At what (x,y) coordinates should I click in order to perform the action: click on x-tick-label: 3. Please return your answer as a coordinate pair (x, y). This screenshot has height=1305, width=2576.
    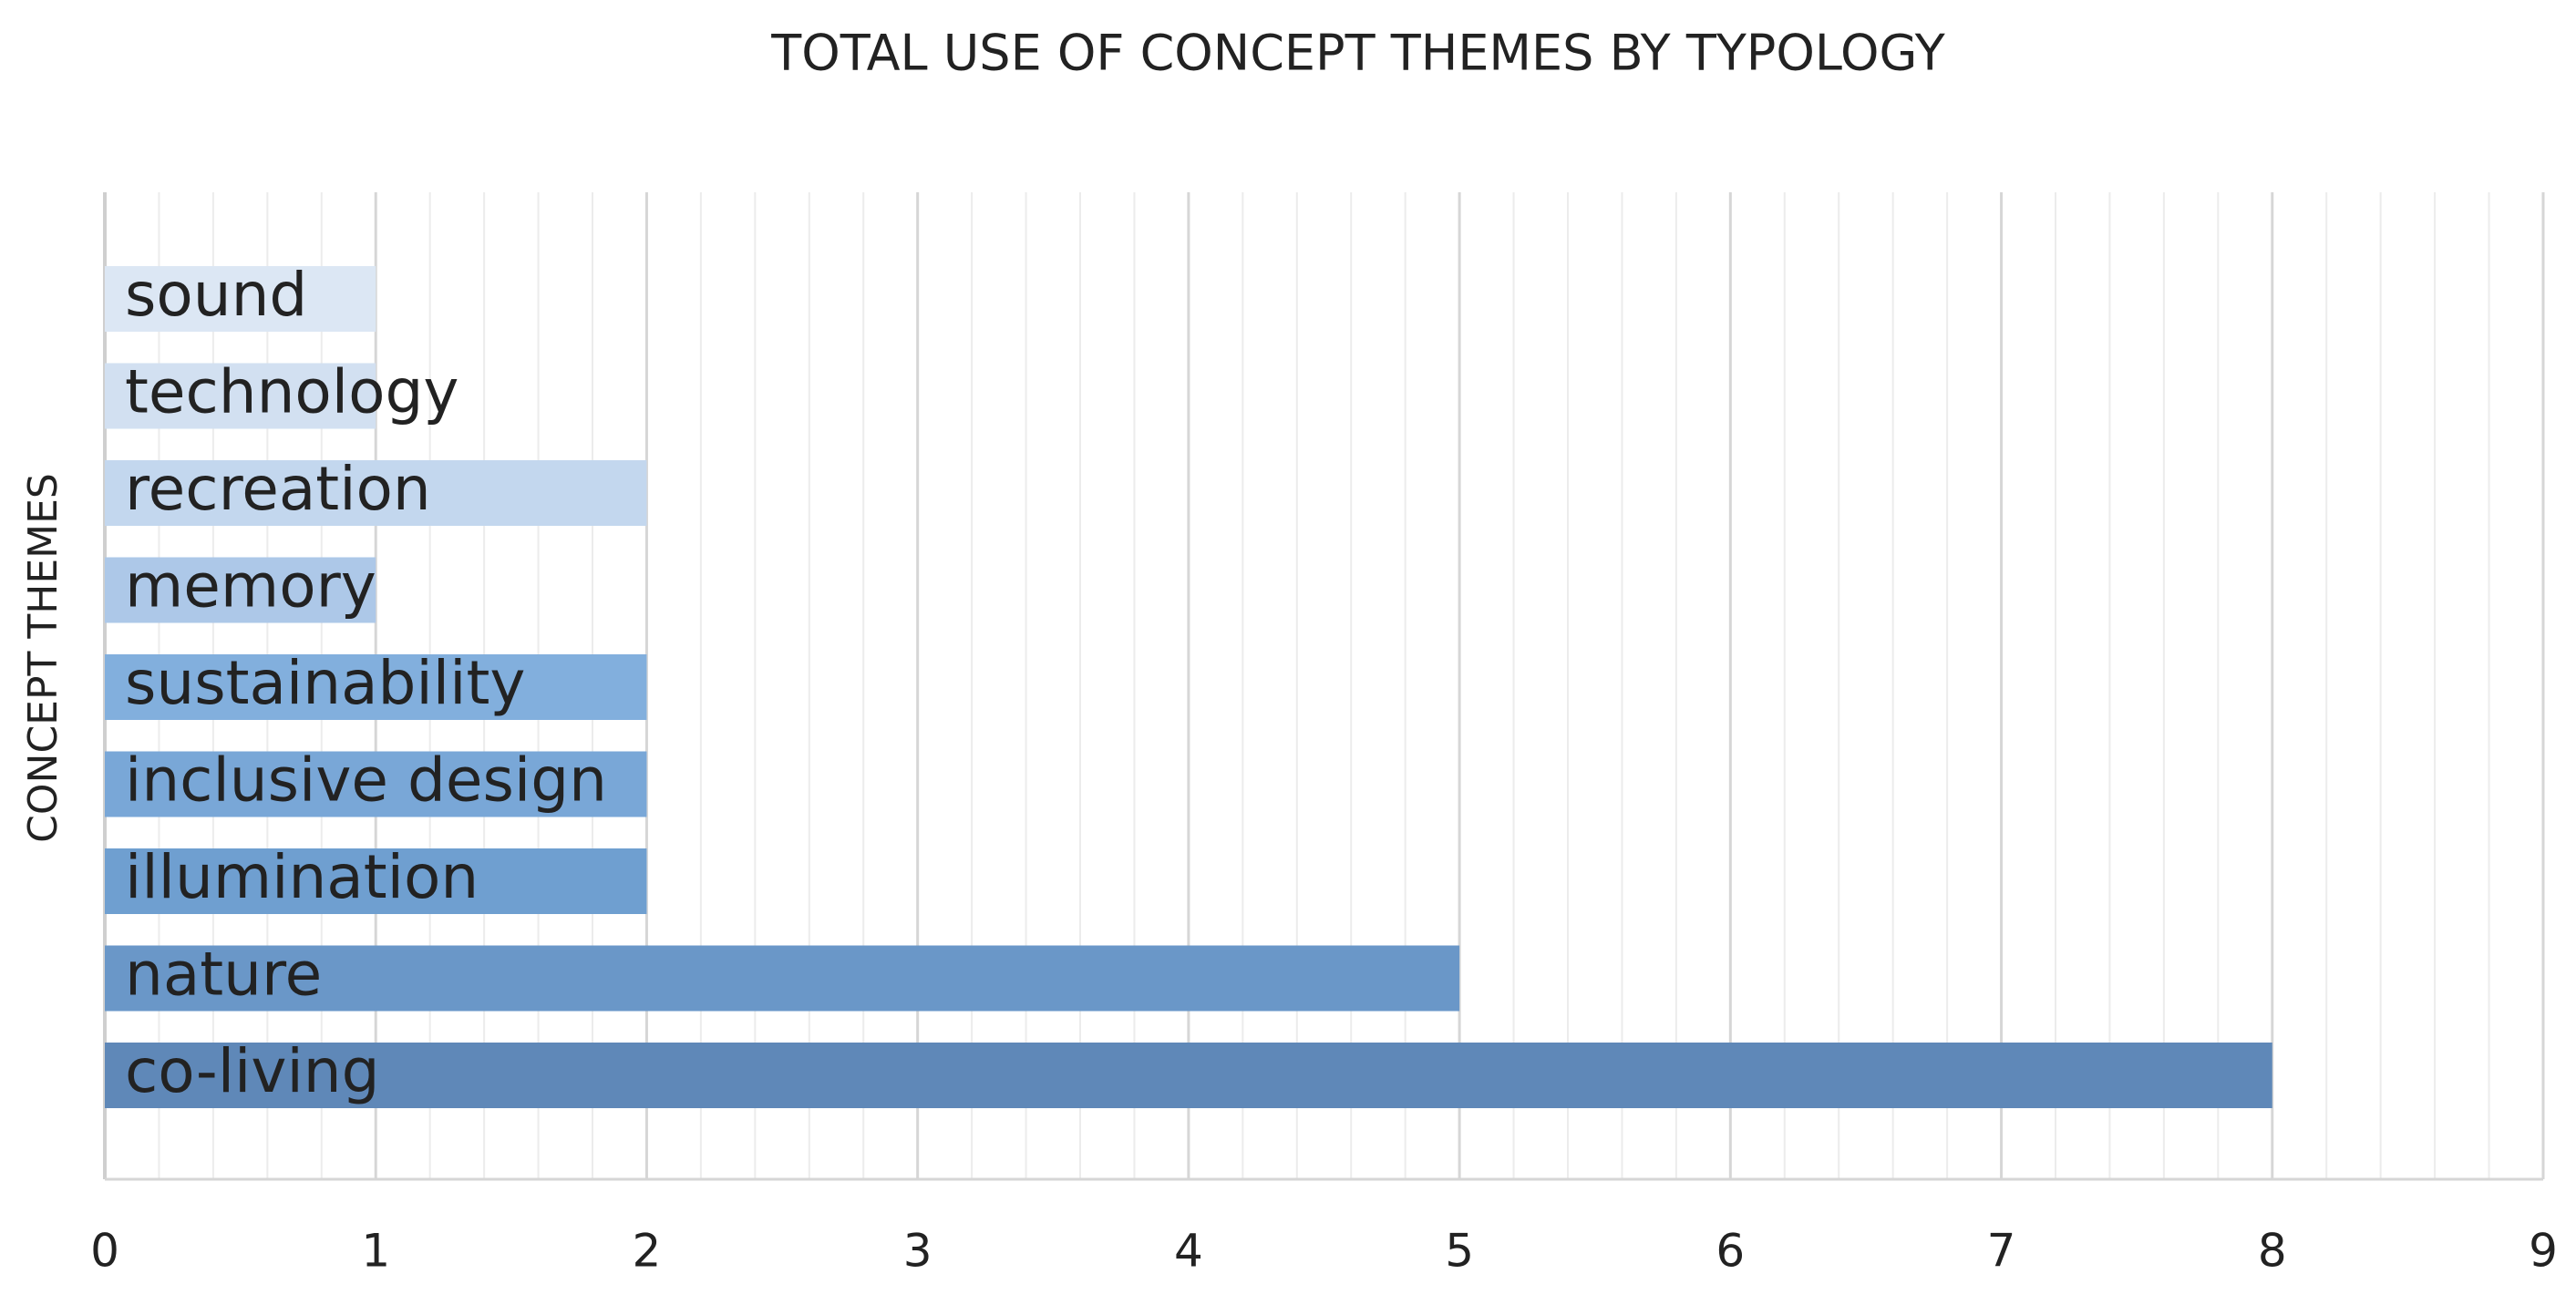
    Looking at the image, I should click on (918, 1251).